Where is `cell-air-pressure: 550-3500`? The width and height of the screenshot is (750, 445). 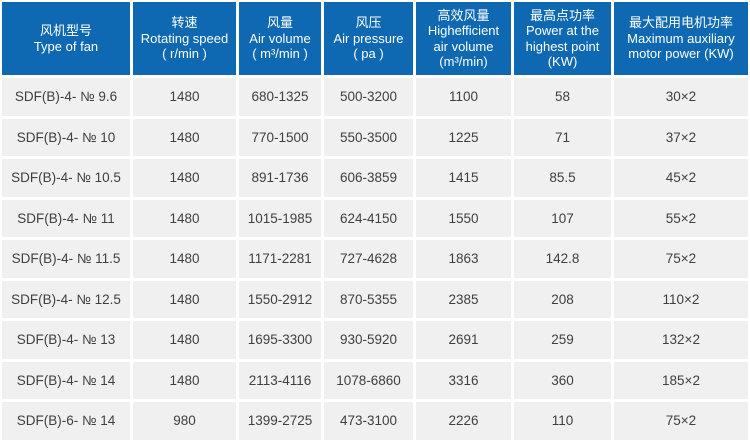
cell-air-pressure: 550-3500 is located at coordinates (368, 137).